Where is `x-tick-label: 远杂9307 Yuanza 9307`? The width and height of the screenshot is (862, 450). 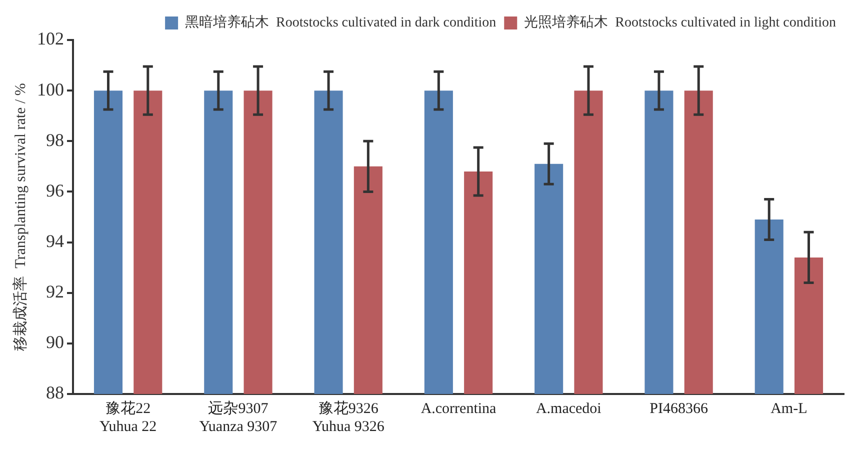 x-tick-label: 远杂9307 Yuanza 9307 is located at coordinates (238, 417).